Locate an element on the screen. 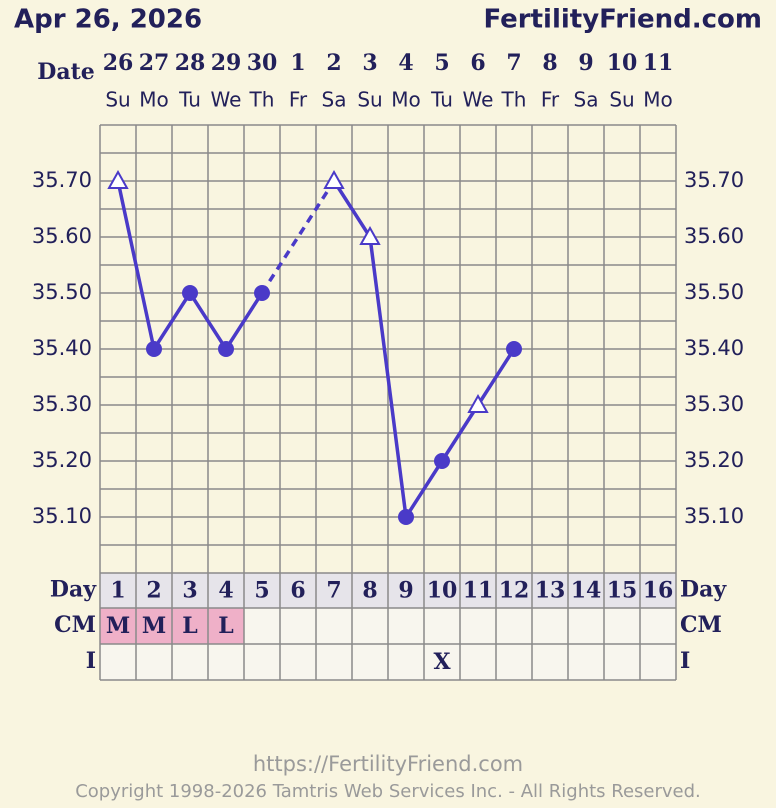 The height and width of the screenshot is (808, 776). temperature-line is located at coordinates (424, 351).